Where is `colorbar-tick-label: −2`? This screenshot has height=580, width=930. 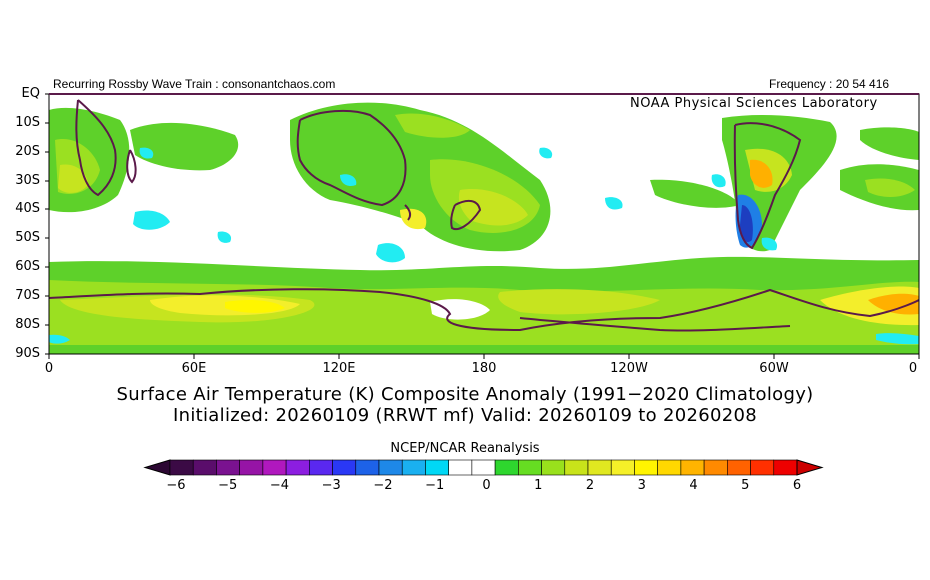
colorbar-tick-label: −2 is located at coordinates (382, 485).